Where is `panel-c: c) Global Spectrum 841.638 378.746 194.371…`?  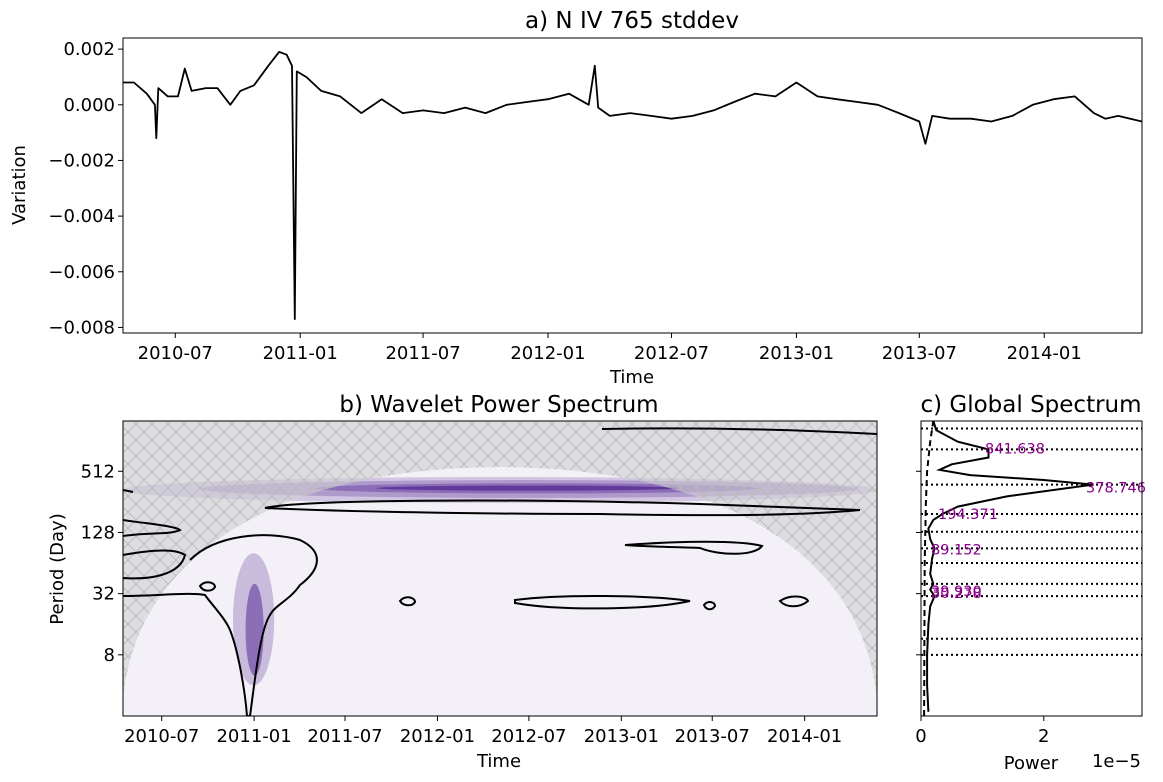
panel-c: c) Global Spectrum 841.638 378.746 194.371… is located at coordinates (1030, 583).